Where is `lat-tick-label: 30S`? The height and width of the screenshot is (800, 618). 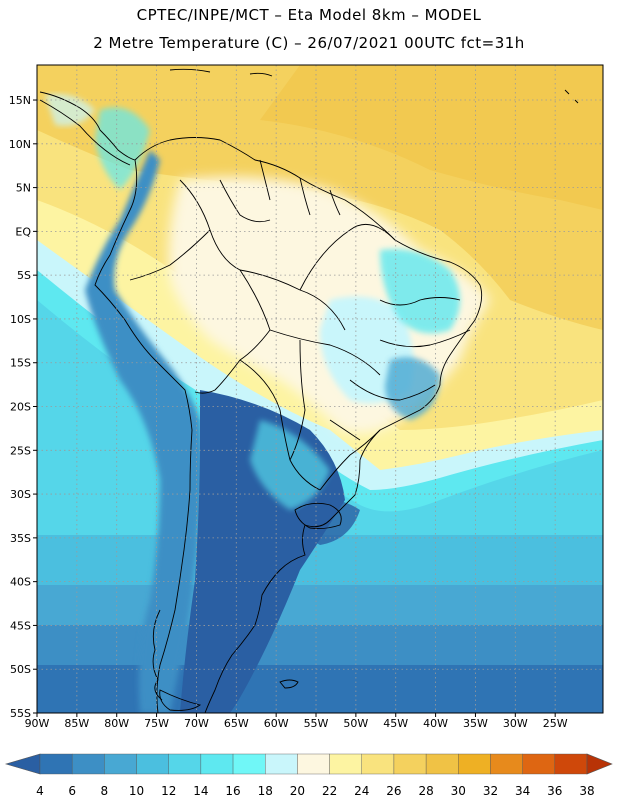
lat-tick-label: 30S is located at coordinates (20, 494).